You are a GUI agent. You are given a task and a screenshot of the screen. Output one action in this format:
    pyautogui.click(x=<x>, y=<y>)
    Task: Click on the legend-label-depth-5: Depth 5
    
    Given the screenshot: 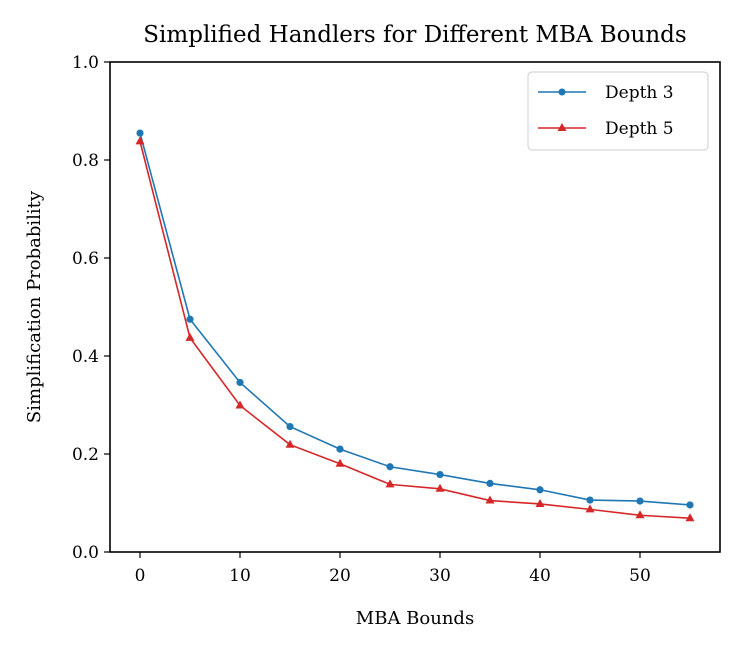 What is the action you would take?
    pyautogui.click(x=639, y=129)
    